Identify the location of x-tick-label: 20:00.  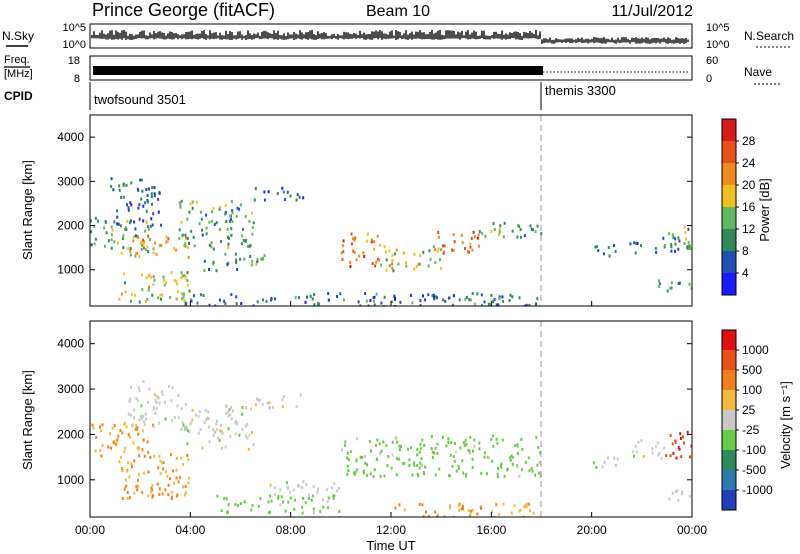
(592, 530).